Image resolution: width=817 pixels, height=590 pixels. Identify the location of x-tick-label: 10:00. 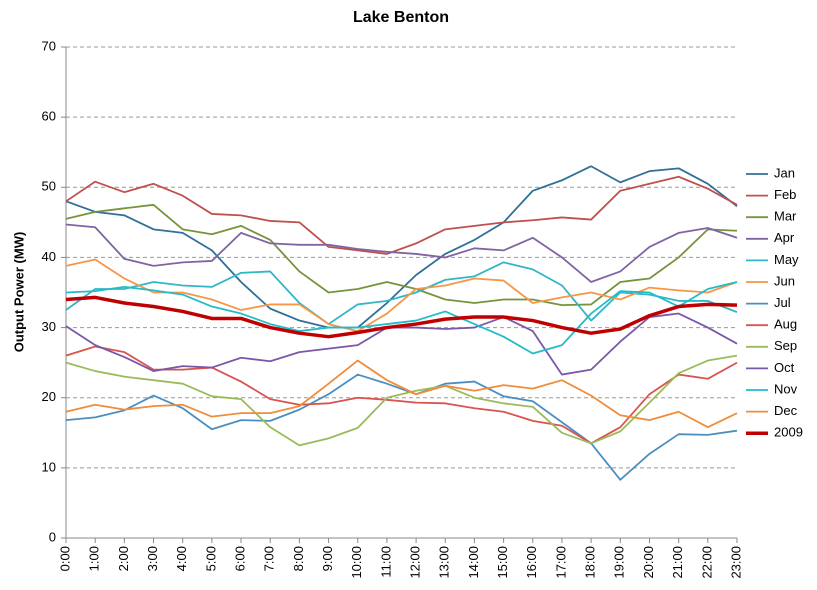
(356, 562).